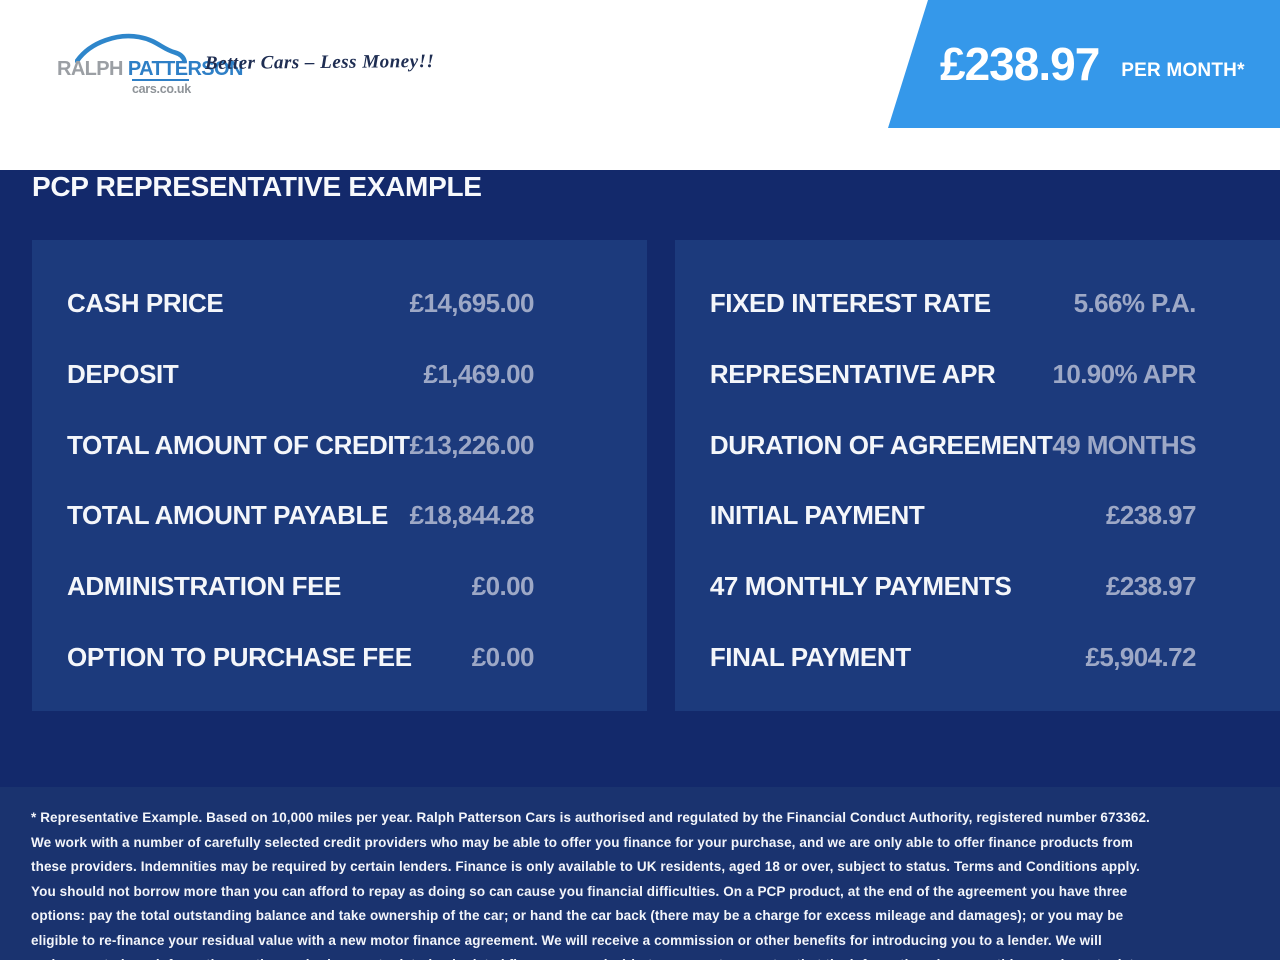 The image size is (1280, 960). What do you see at coordinates (131, 48) in the screenshot?
I see `car-silhouette-icon` at bounding box center [131, 48].